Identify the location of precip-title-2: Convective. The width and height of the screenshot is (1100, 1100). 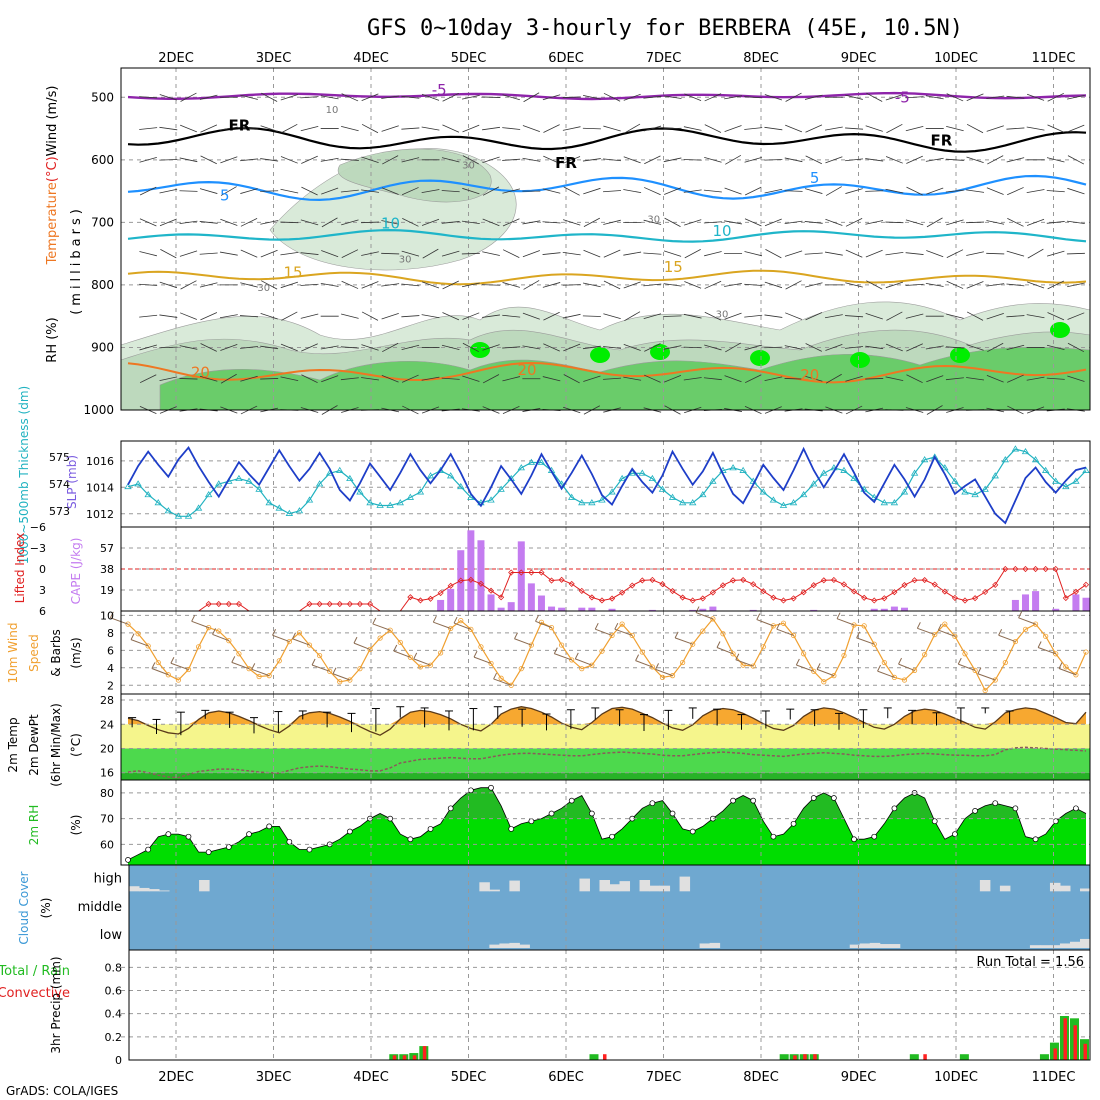
(35, 993).